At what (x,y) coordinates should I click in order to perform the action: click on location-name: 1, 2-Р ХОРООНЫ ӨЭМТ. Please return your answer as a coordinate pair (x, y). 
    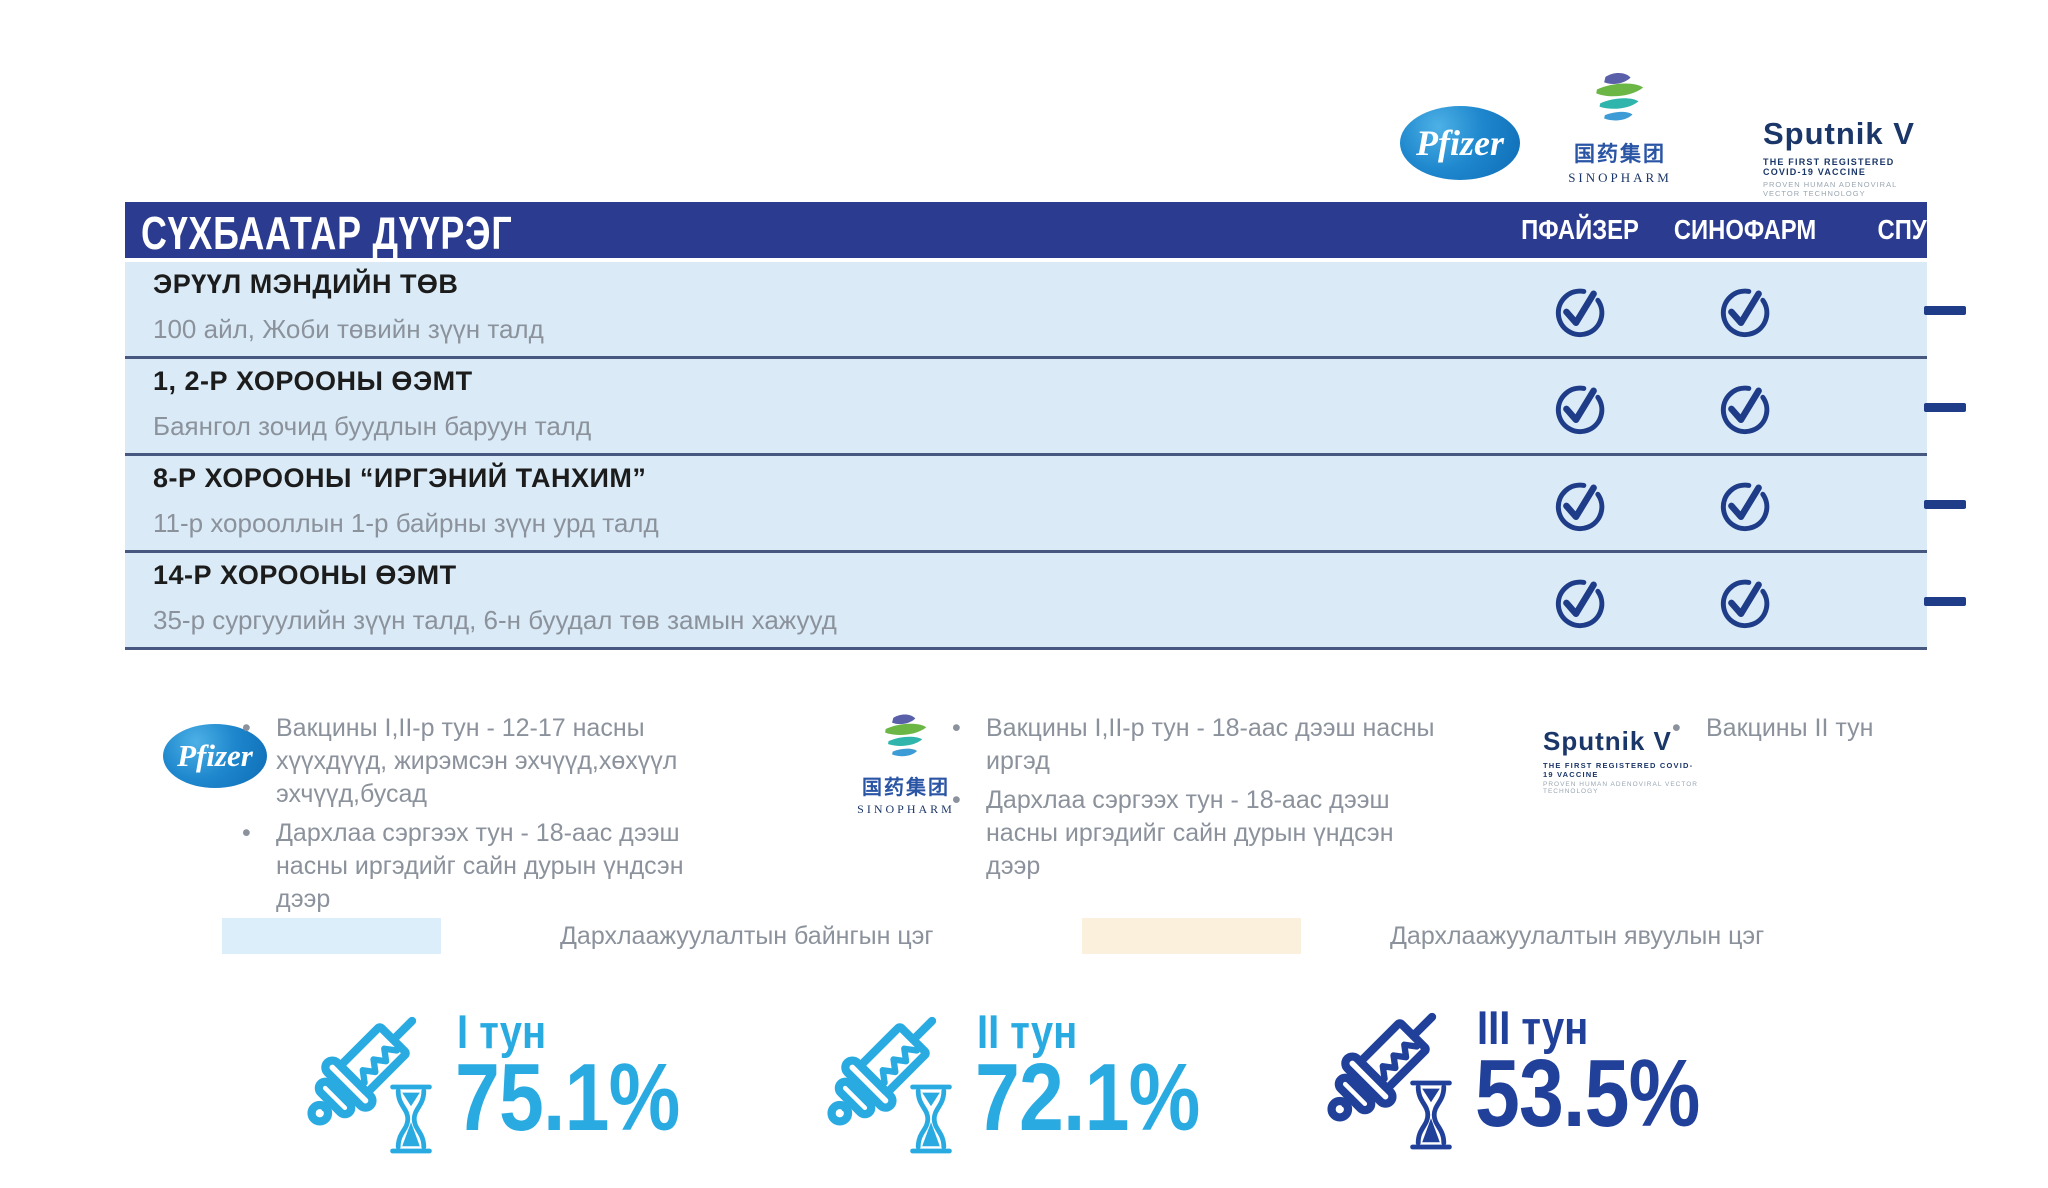
    Looking at the image, I should click on (313, 381).